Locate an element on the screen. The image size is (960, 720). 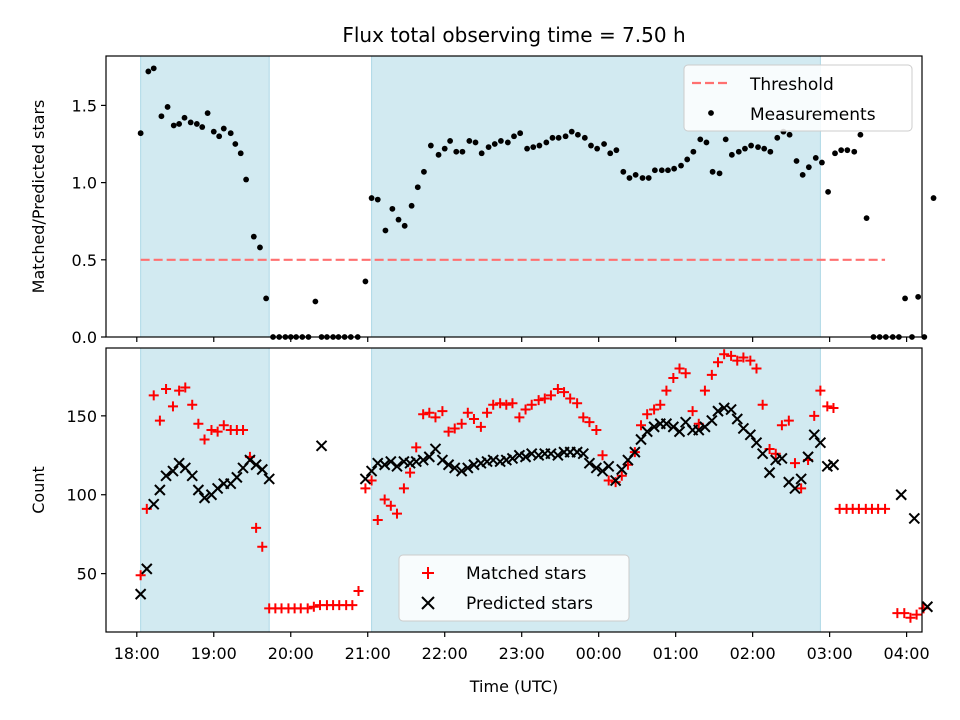
top-legend-box is located at coordinates (798, 98).